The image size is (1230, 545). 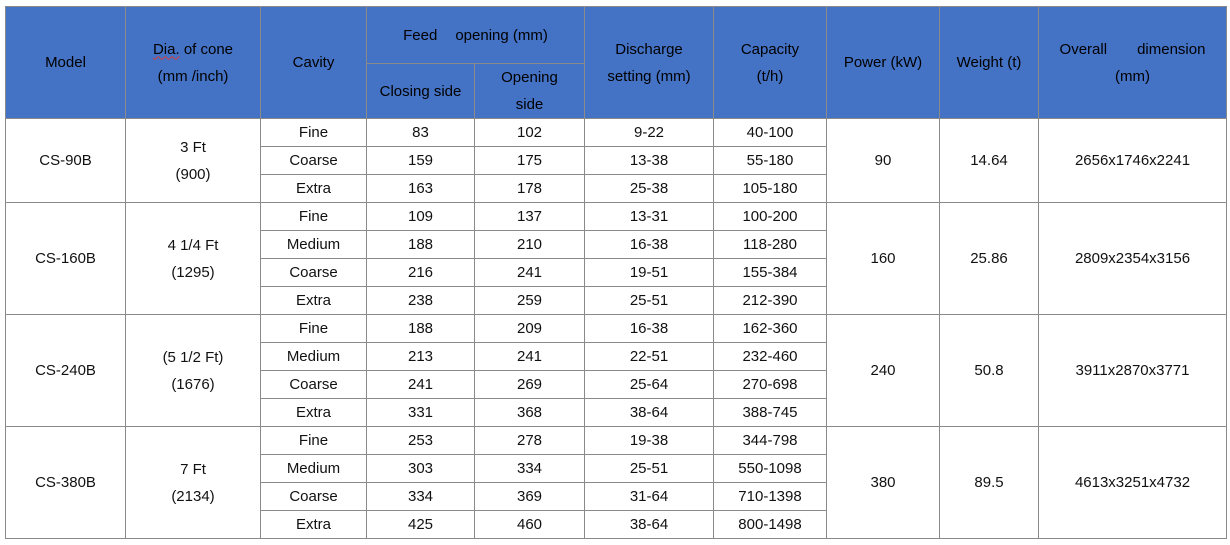 What do you see at coordinates (770, 188) in the screenshot?
I see `capacity-cell: 105-180` at bounding box center [770, 188].